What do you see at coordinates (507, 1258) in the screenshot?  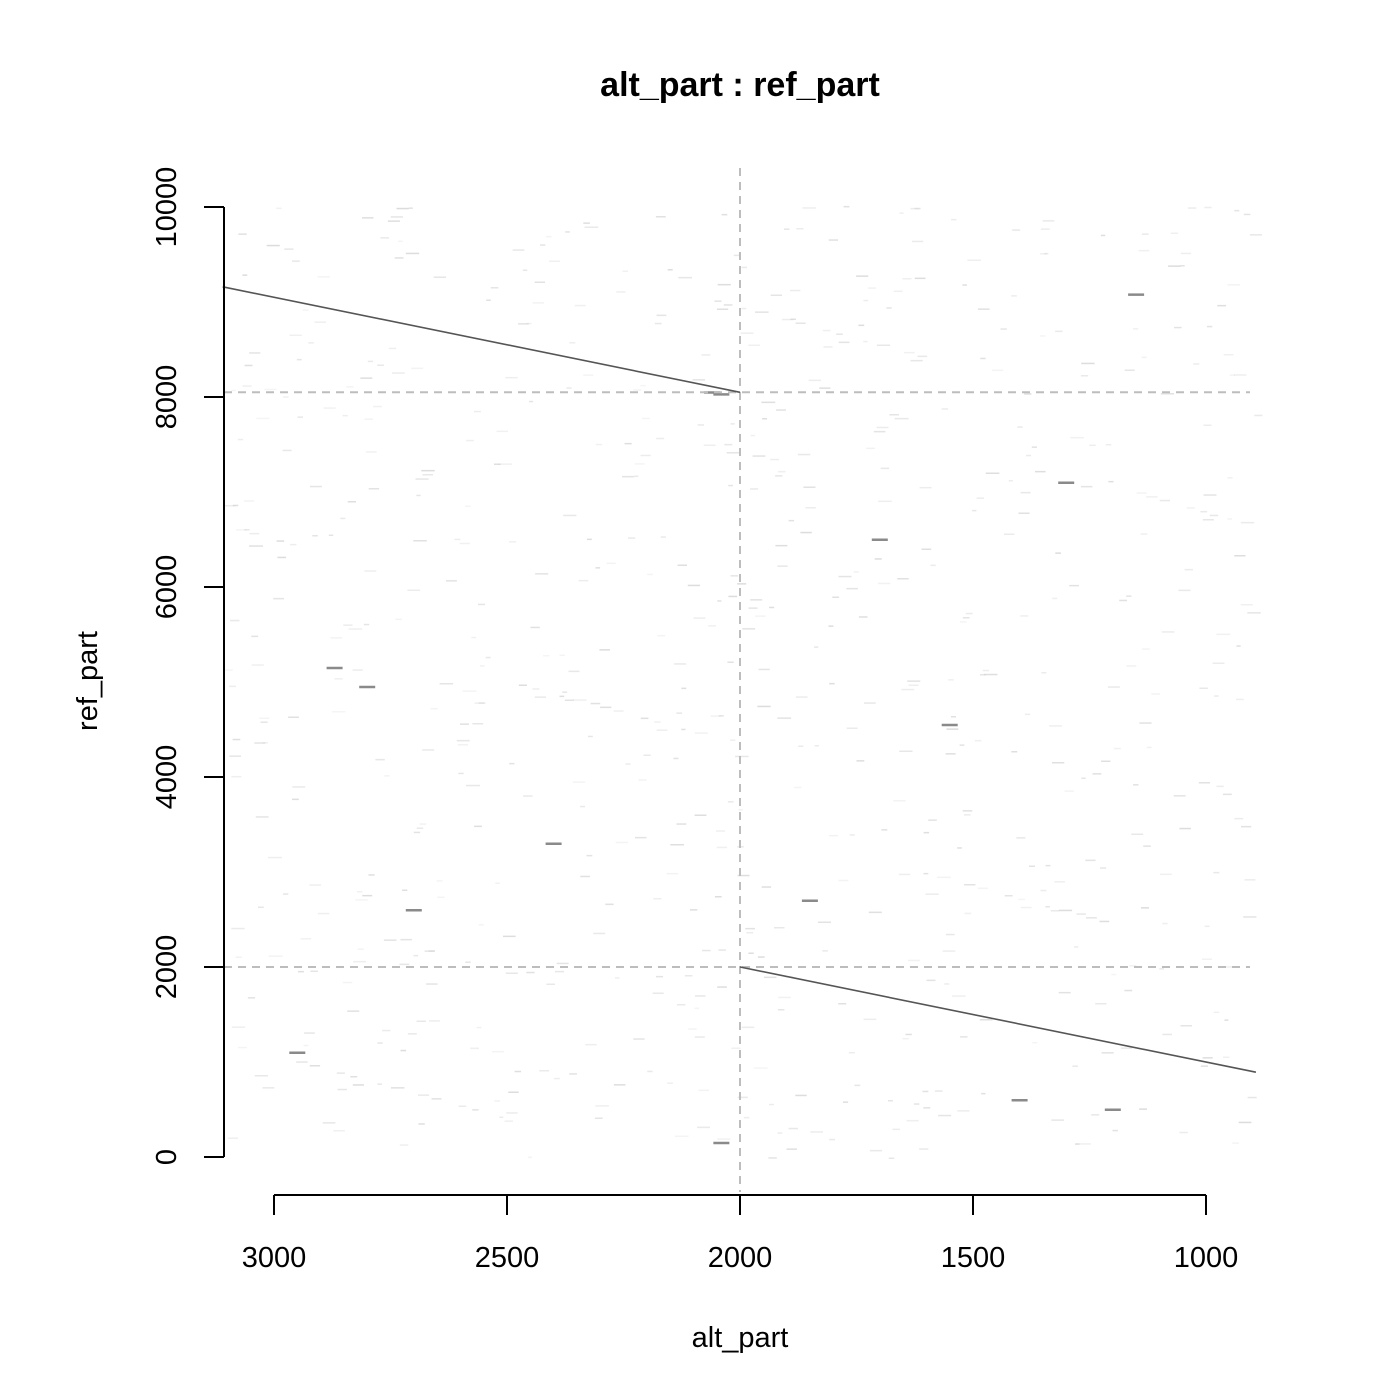 I see `x-tick-label: 2500` at bounding box center [507, 1258].